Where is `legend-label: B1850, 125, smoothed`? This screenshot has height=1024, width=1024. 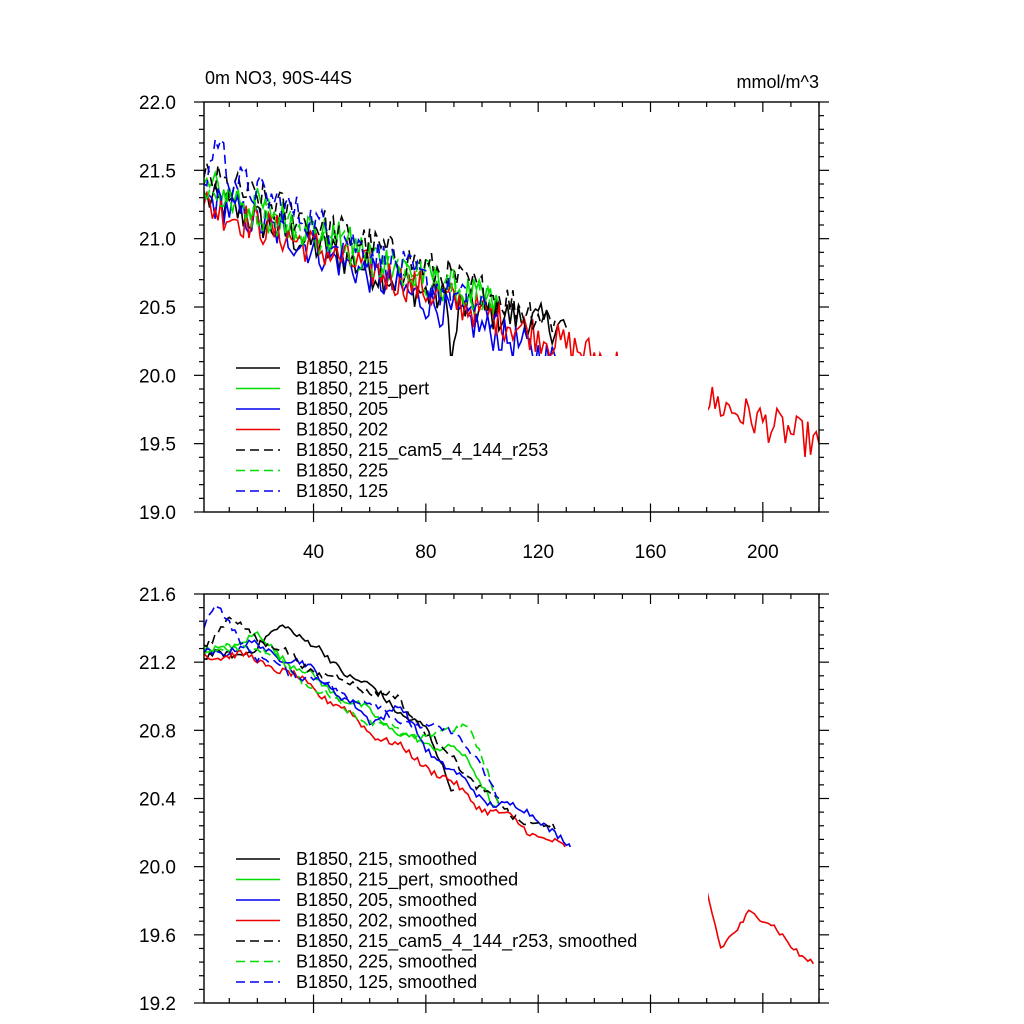 legend-label: B1850, 125, smoothed is located at coordinates (386, 982).